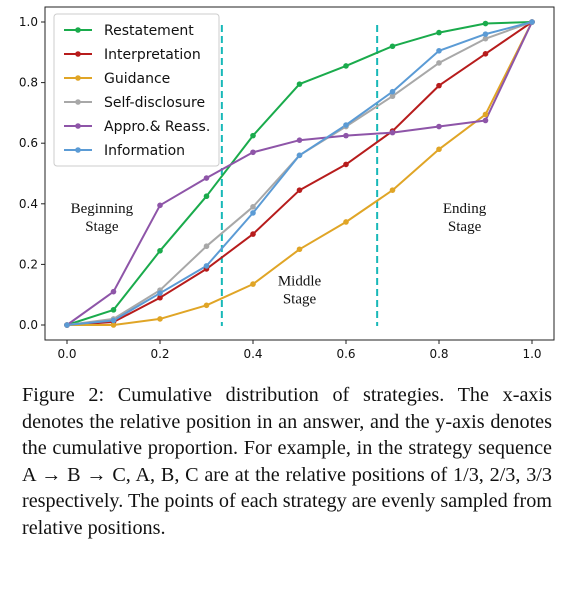 The height and width of the screenshot is (598, 569). Describe the element at coordinates (154, 103) in the screenshot. I see `legend-label: Self-disclosure` at that location.